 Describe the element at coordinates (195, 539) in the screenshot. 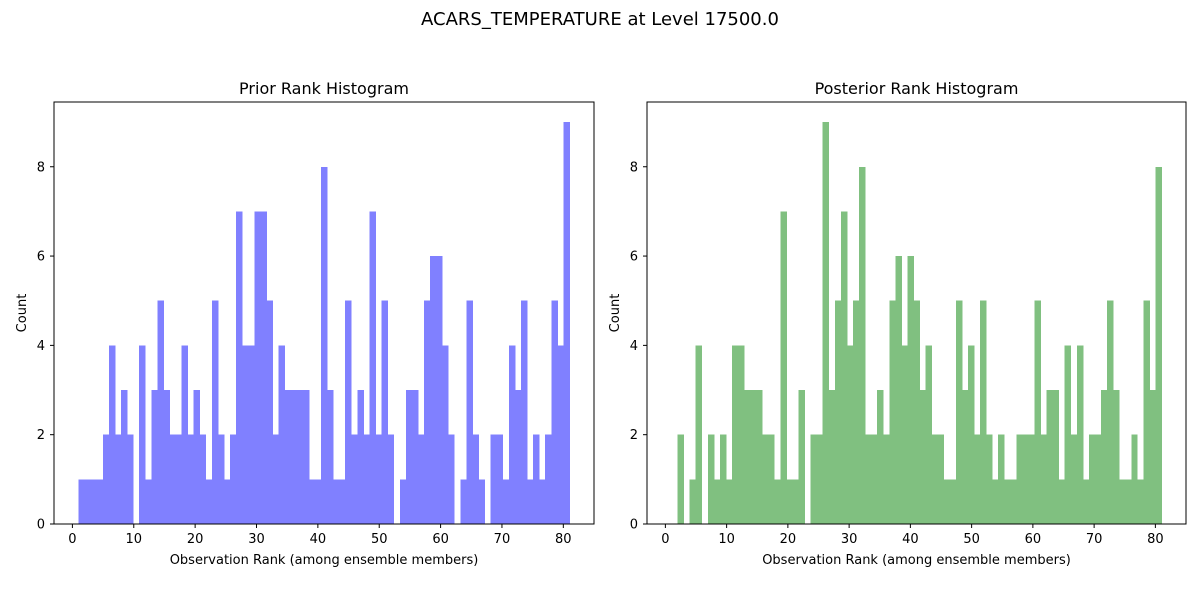

I see `prior-x-tick-label: 20` at that location.